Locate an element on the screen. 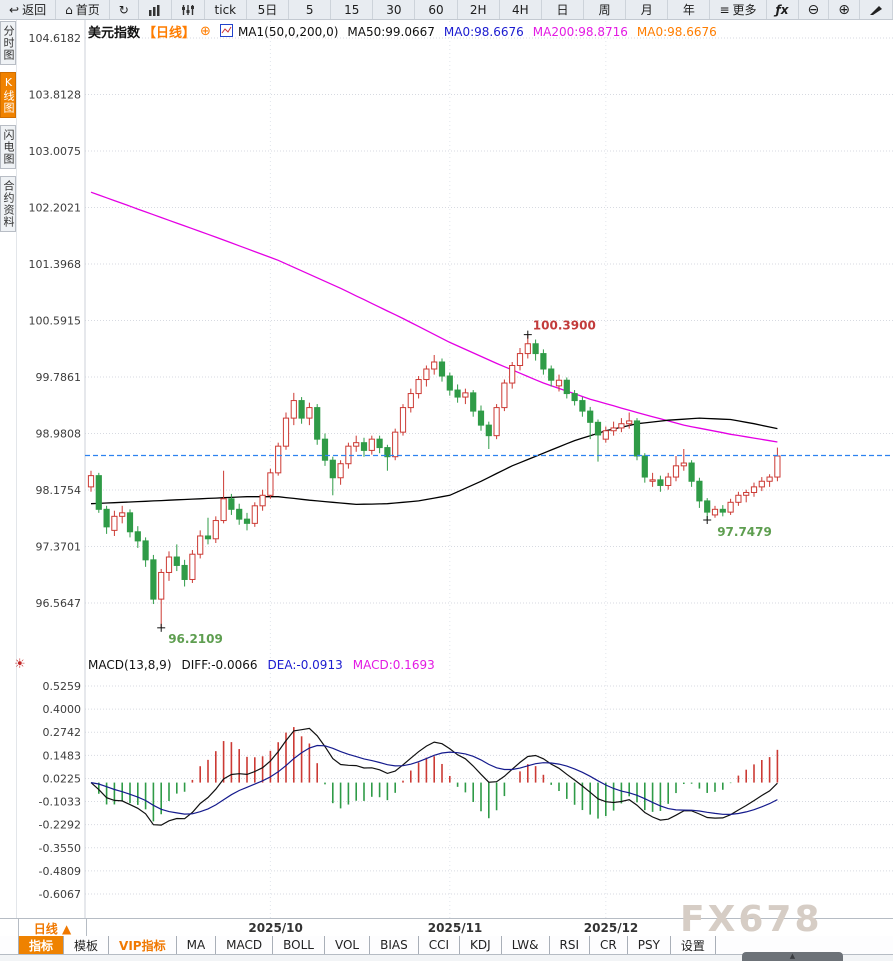 Image resolution: width=893 pixels, height=961 pixels. toolbar-button-zoom-out: ⊖ is located at coordinates (814, 9).